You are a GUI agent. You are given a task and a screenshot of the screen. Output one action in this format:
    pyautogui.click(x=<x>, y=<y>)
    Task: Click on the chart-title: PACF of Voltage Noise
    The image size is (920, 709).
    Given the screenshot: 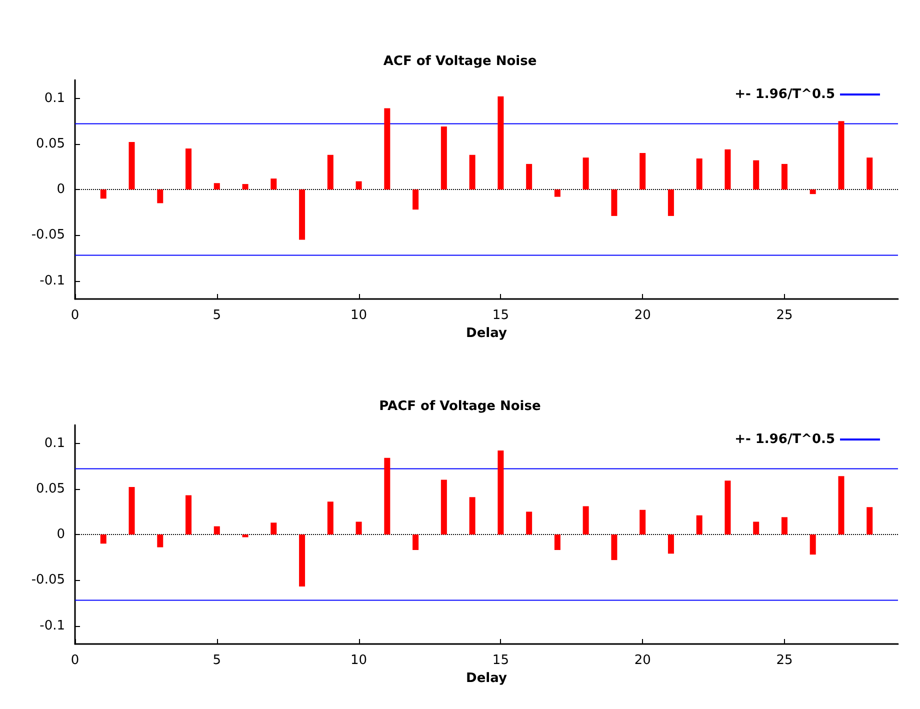 What is the action you would take?
    pyautogui.click(x=460, y=406)
    